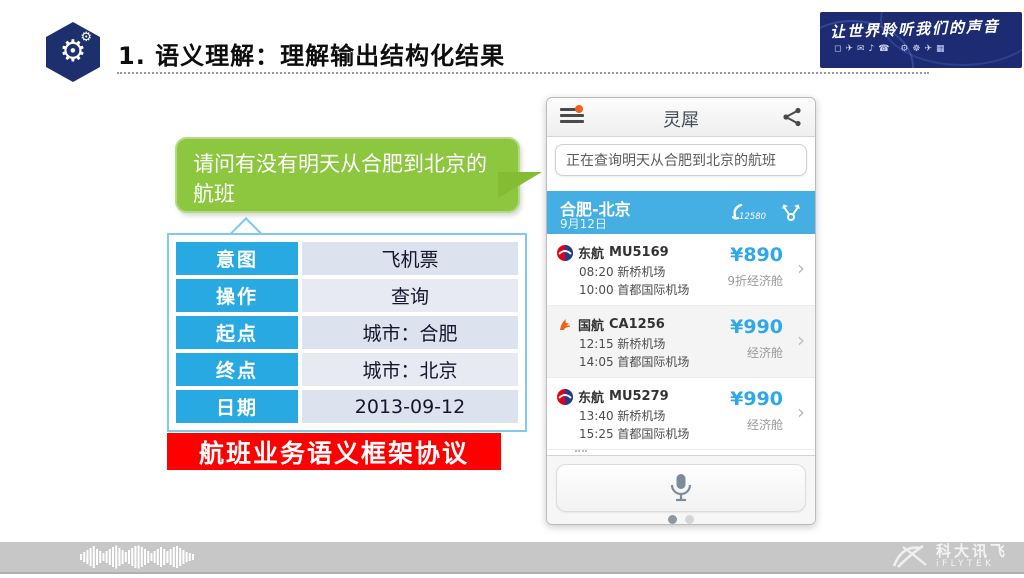 The width and height of the screenshot is (1024, 578). I want to click on scroll-hint-dots, so click(581, 452).